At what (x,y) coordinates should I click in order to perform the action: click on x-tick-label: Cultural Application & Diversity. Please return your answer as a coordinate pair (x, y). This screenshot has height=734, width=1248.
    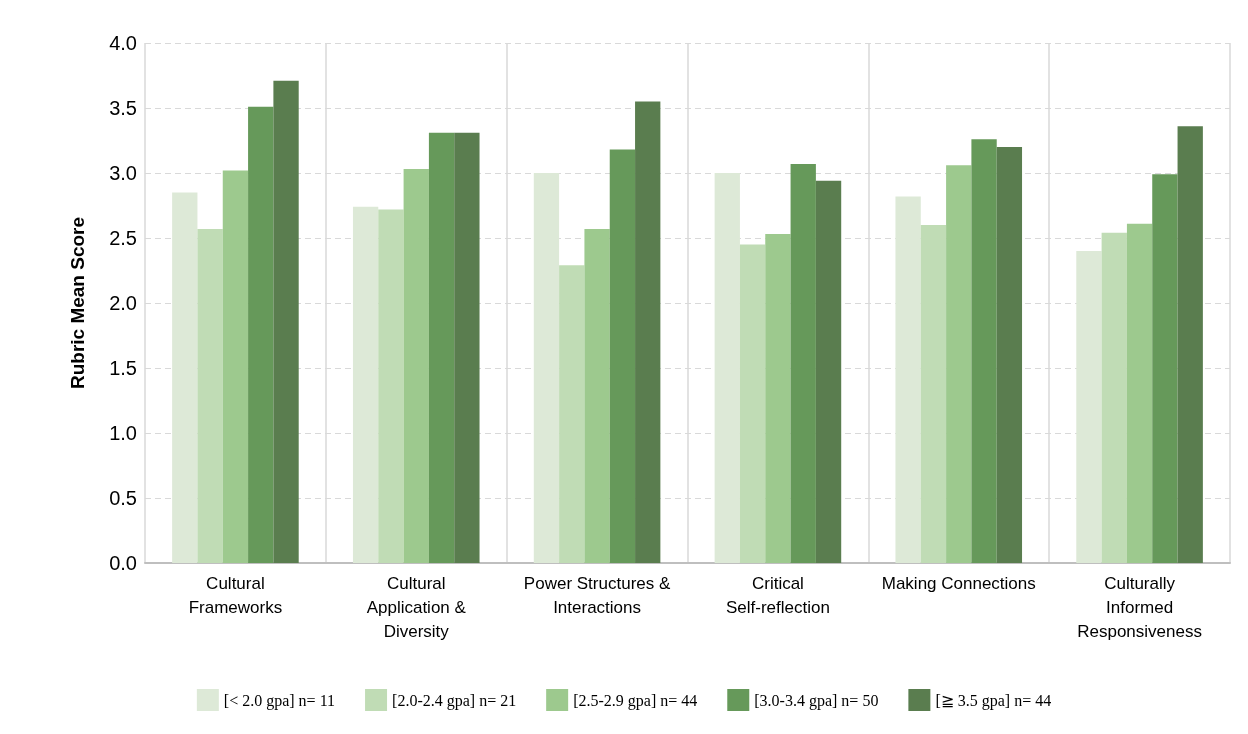
    Looking at the image, I should click on (416, 607).